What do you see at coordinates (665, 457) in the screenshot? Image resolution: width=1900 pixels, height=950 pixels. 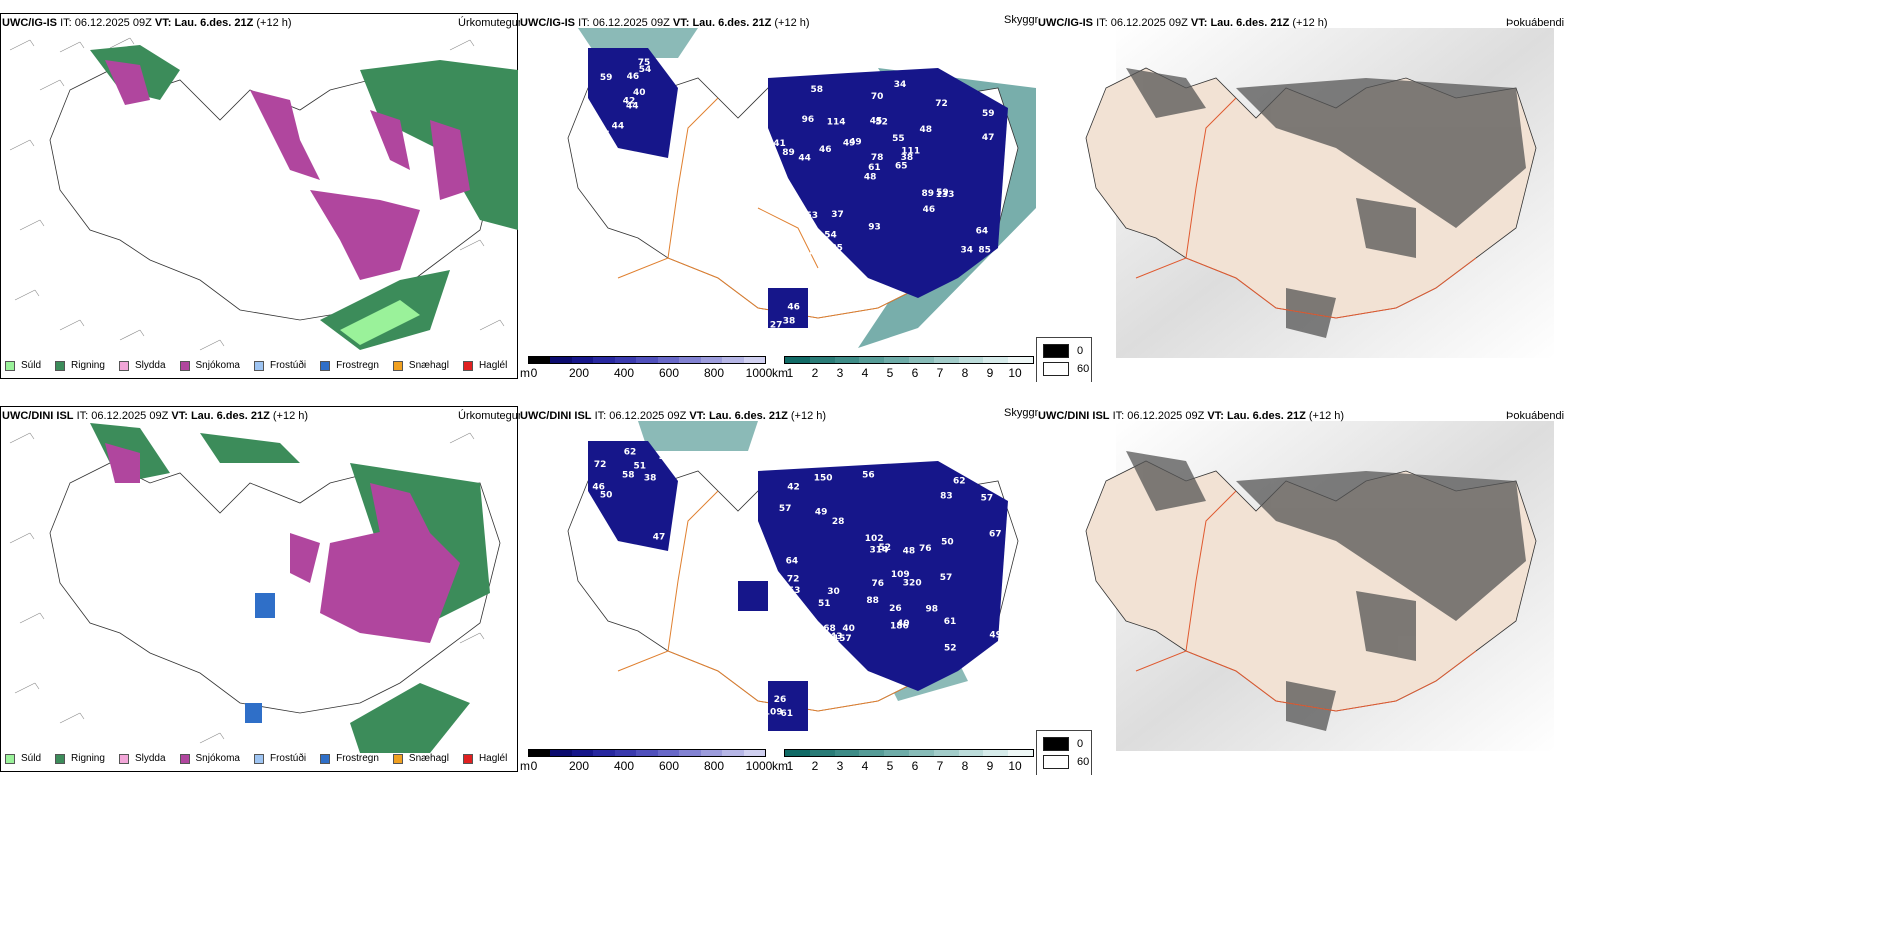 I see `snow-depth-label: 35` at bounding box center [665, 457].